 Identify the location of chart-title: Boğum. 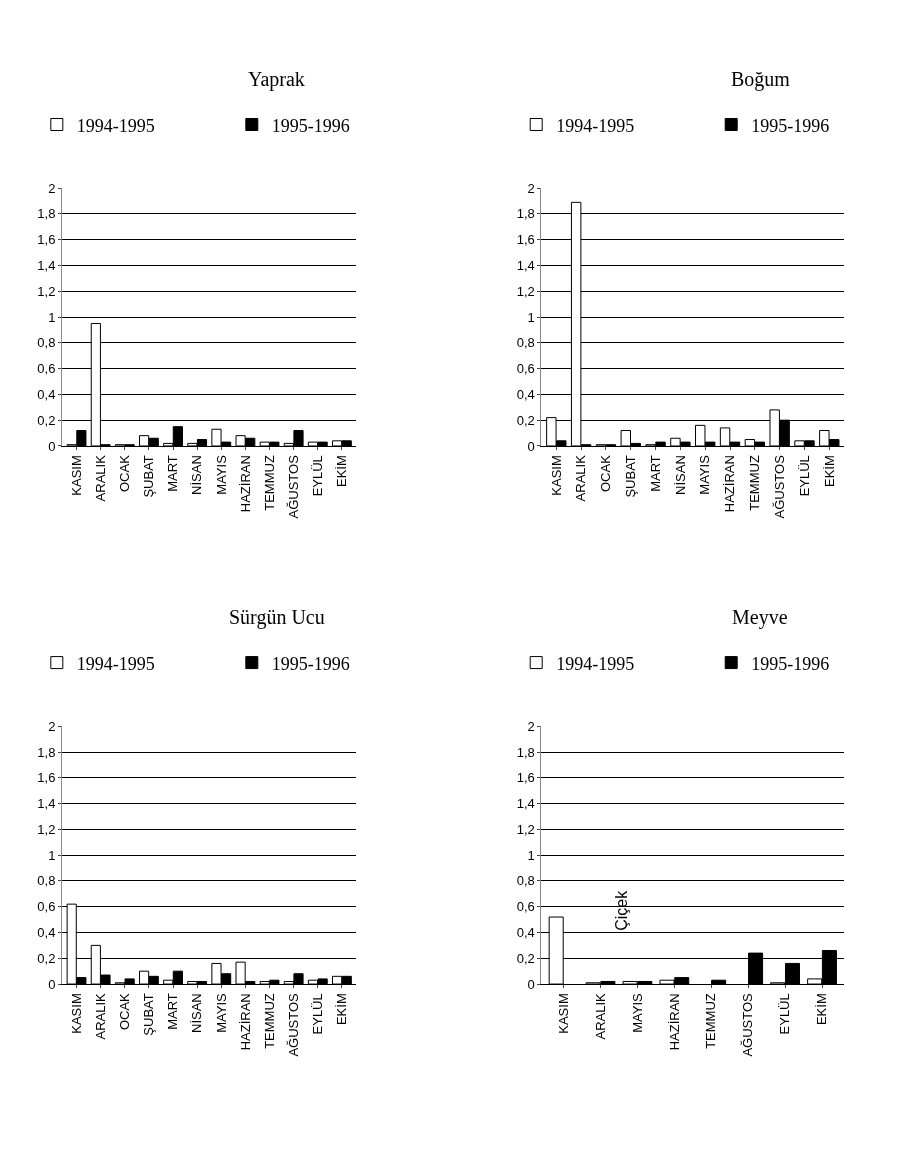
(761, 79).